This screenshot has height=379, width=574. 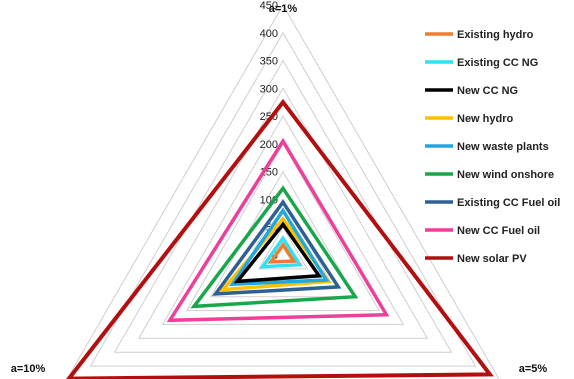 What do you see at coordinates (497, 63) in the screenshot?
I see `legend-label: Existing CC NG` at bounding box center [497, 63].